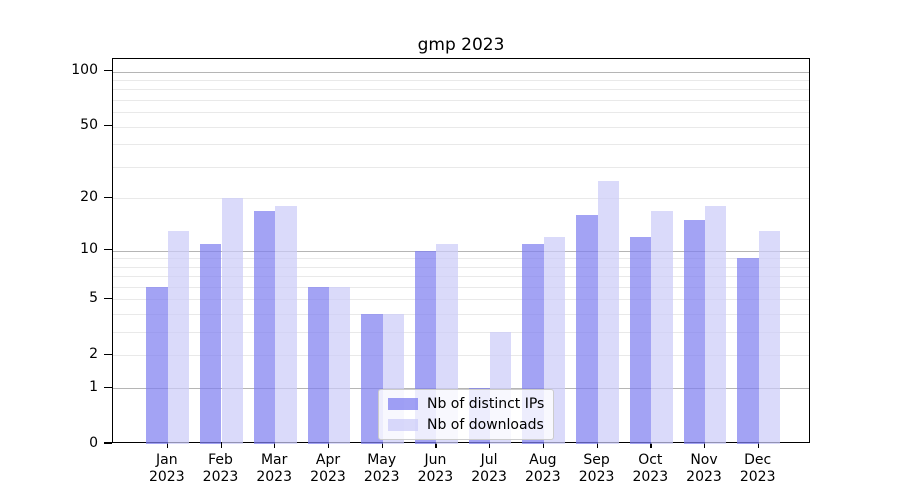 The image size is (900, 500). I want to click on y-tick-label: 1, so click(93, 386).